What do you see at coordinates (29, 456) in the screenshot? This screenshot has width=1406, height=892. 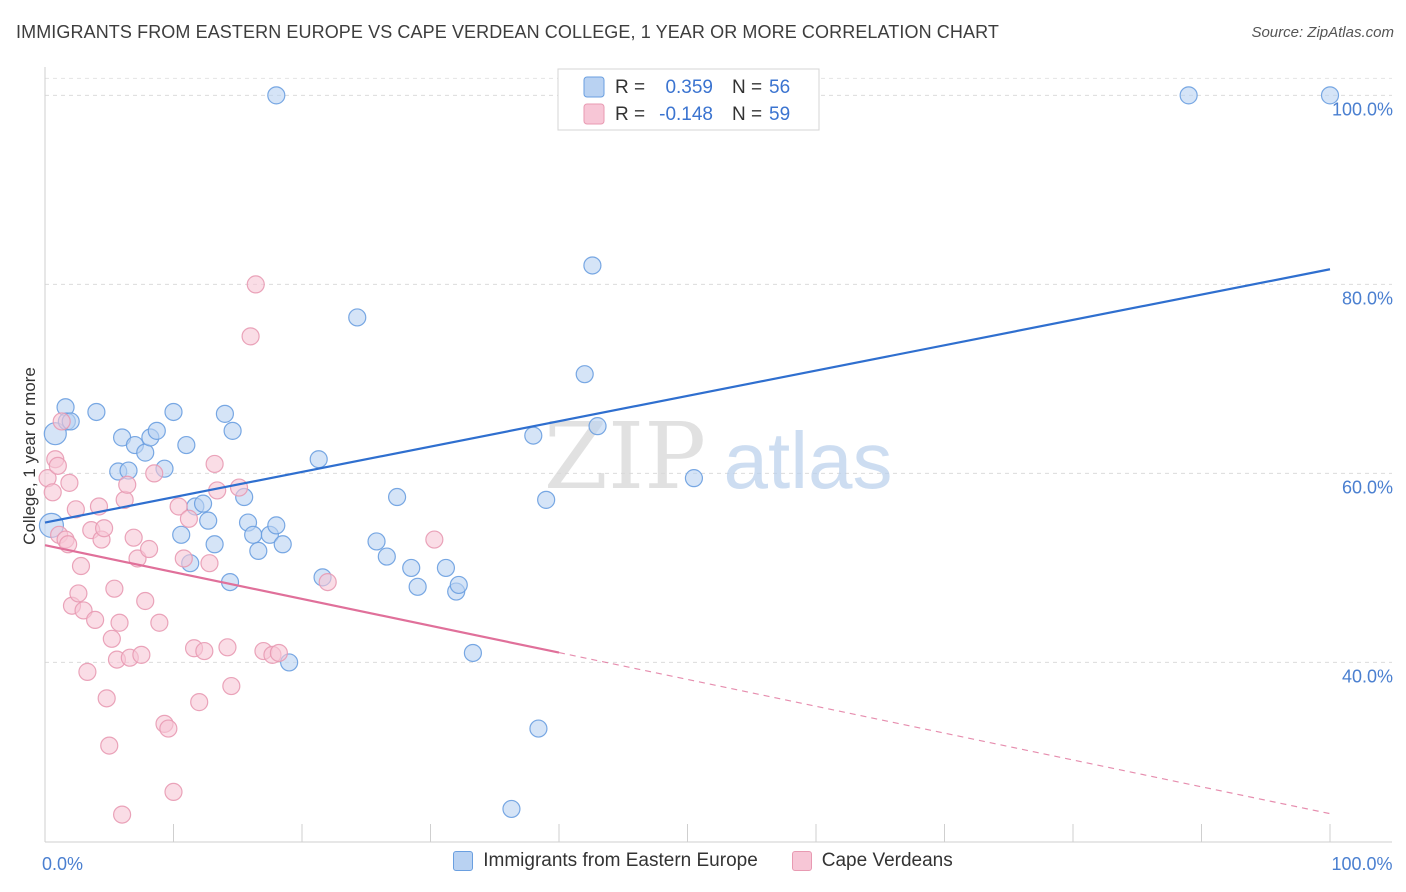 I see `y-axis-label: College, 1 year or more` at bounding box center [29, 456].